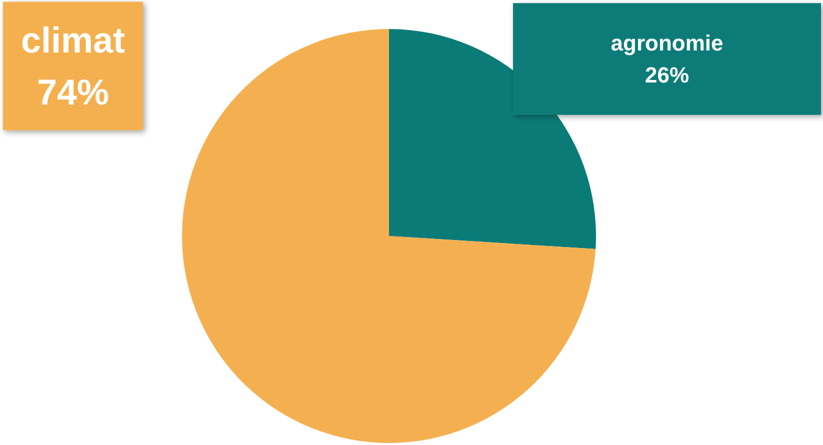 The image size is (823, 445). What do you see at coordinates (73, 39) in the screenshot?
I see `slice-label: climat` at bounding box center [73, 39].